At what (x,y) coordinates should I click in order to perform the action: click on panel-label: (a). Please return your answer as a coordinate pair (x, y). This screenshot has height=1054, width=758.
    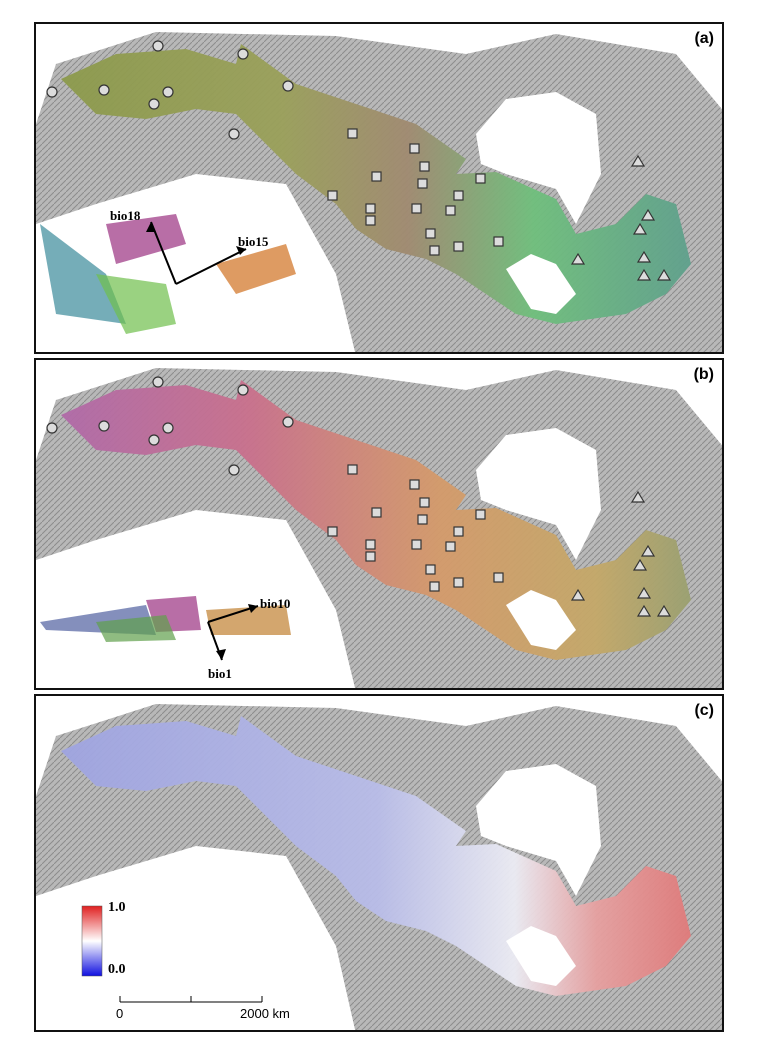
    Looking at the image, I should click on (704, 38).